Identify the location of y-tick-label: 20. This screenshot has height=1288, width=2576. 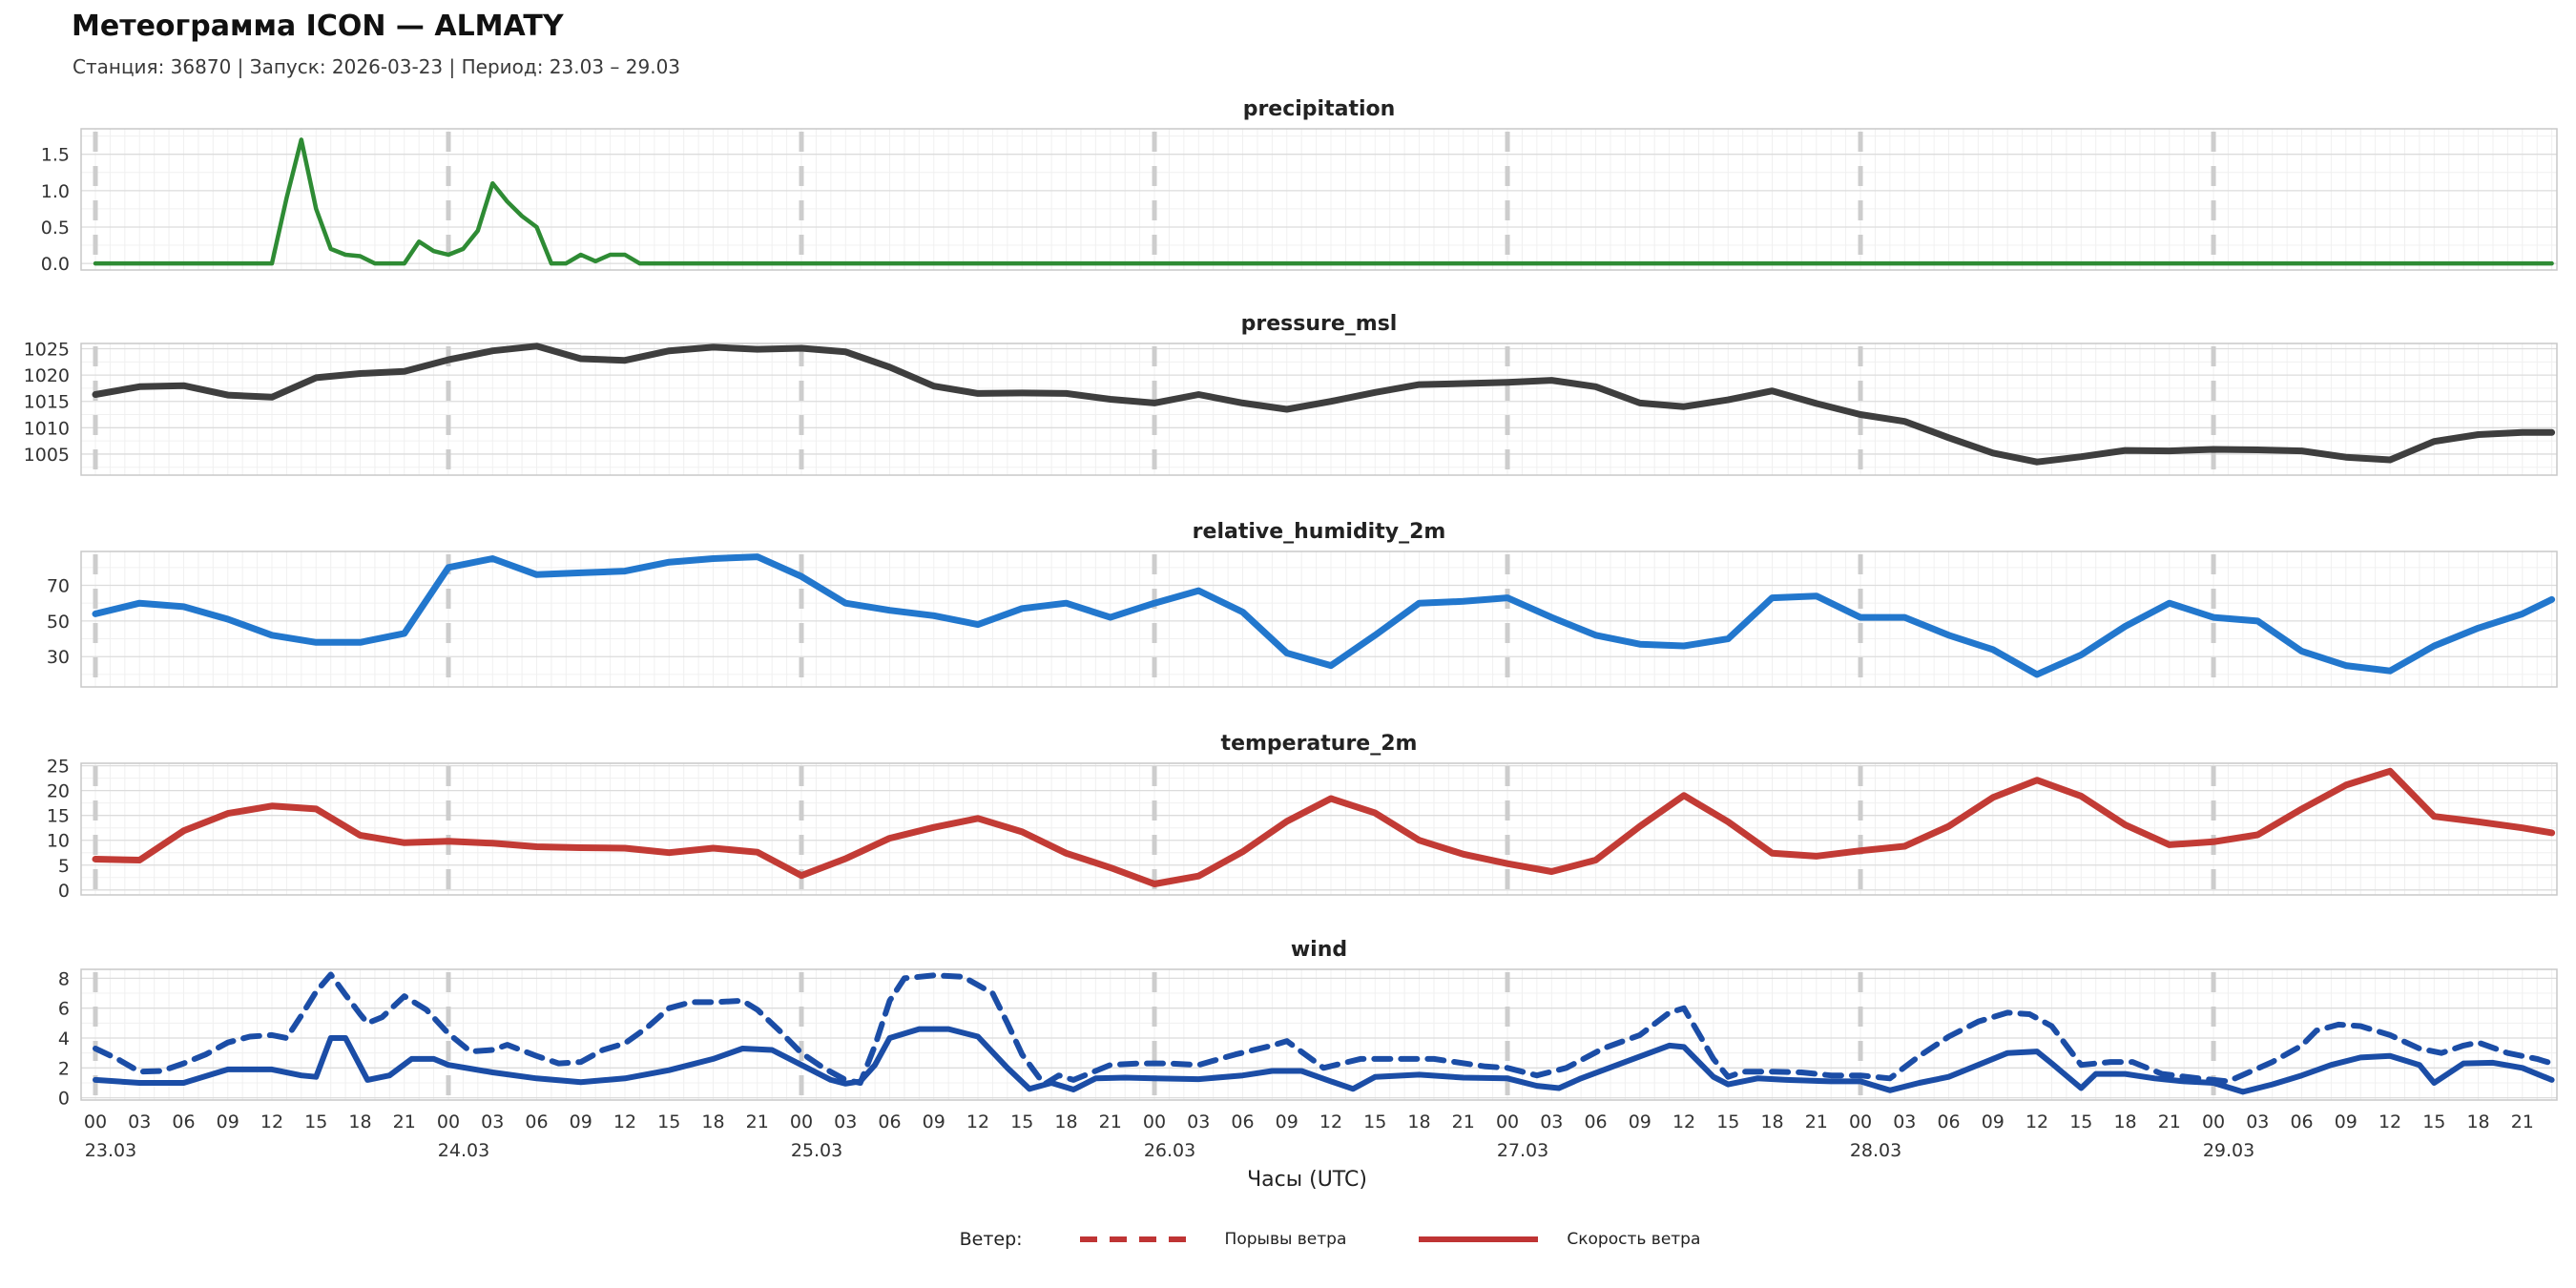
(58, 791).